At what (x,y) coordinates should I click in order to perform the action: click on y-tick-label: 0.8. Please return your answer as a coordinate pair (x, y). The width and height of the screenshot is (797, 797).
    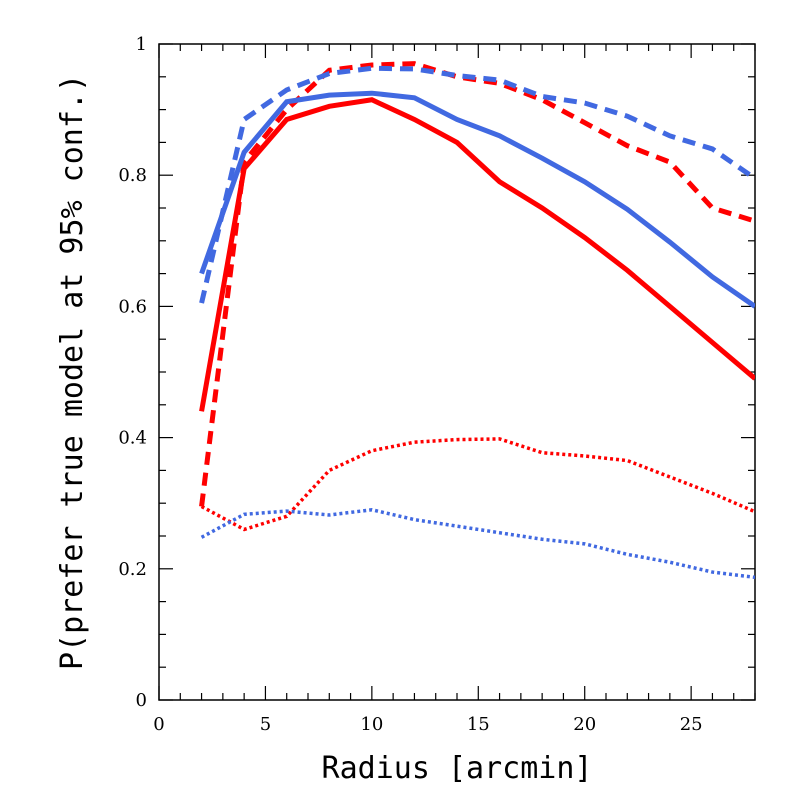
    Looking at the image, I should click on (132, 175).